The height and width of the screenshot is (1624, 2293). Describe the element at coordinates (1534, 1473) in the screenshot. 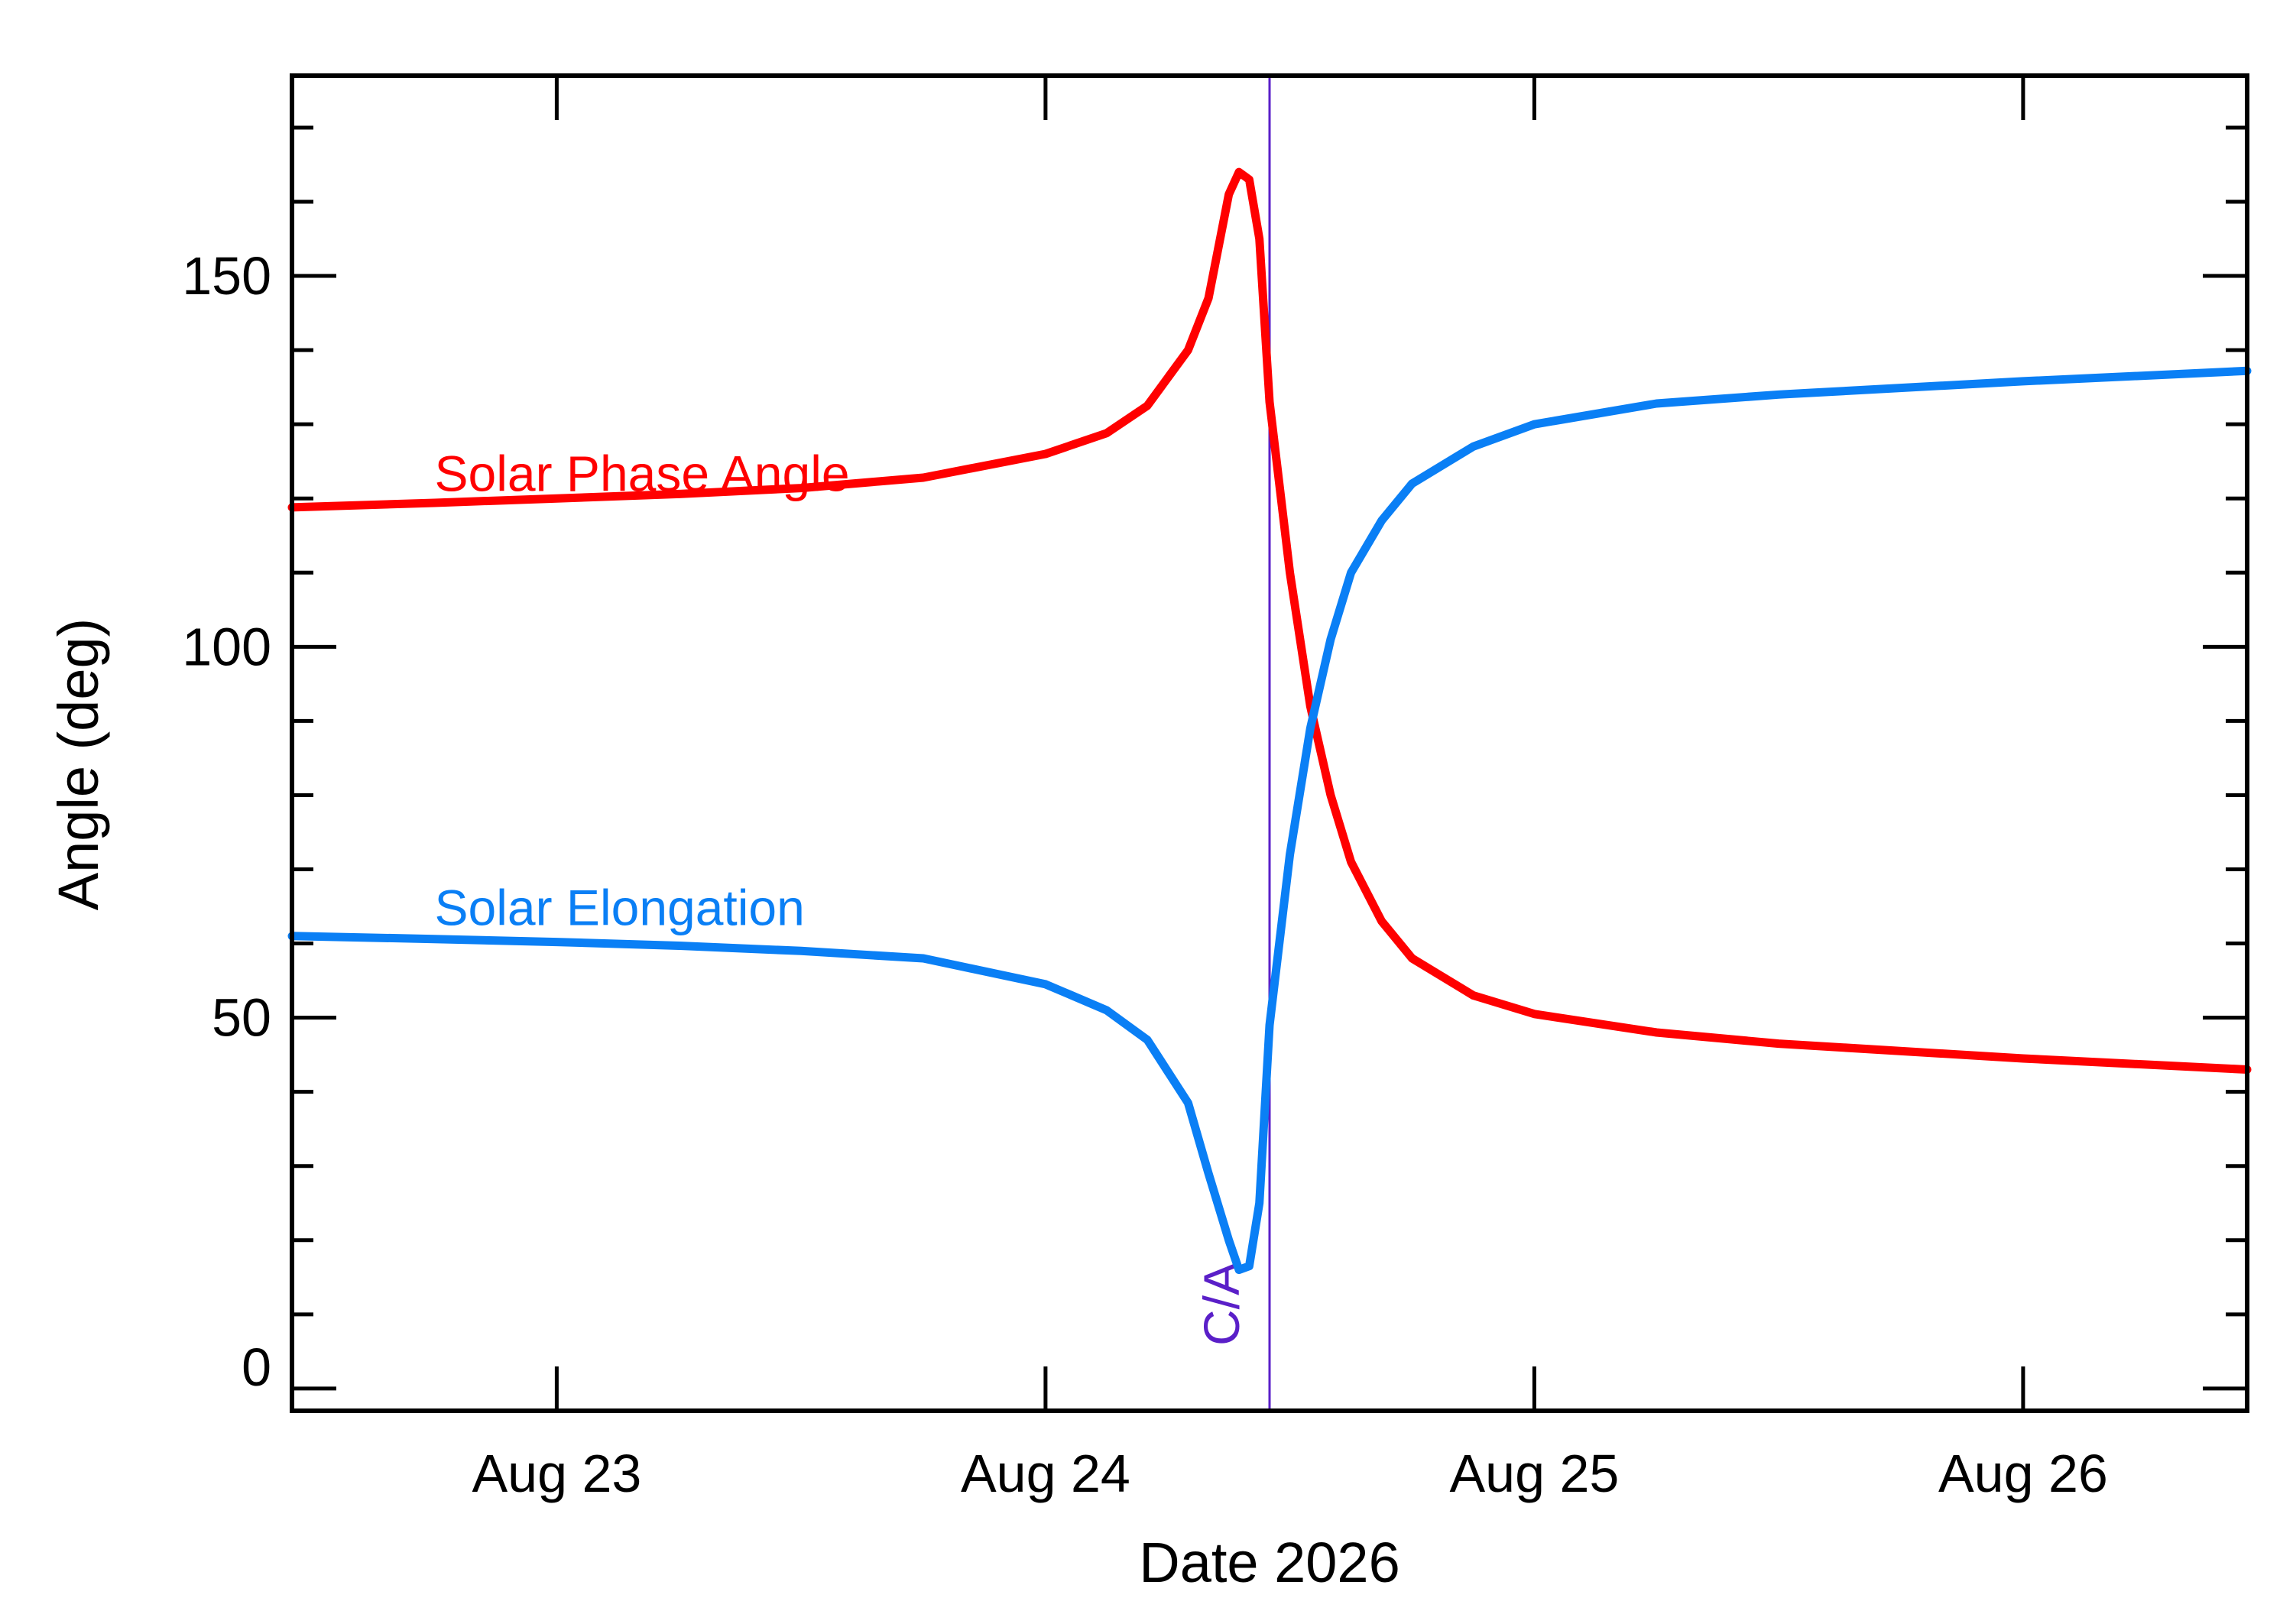

I see `x-tick-label: Aug 25` at that location.